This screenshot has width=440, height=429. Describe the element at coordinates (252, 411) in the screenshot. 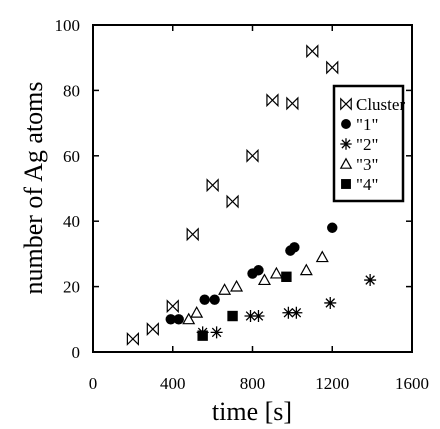

I see `x-axis-title: time [s]` at that location.